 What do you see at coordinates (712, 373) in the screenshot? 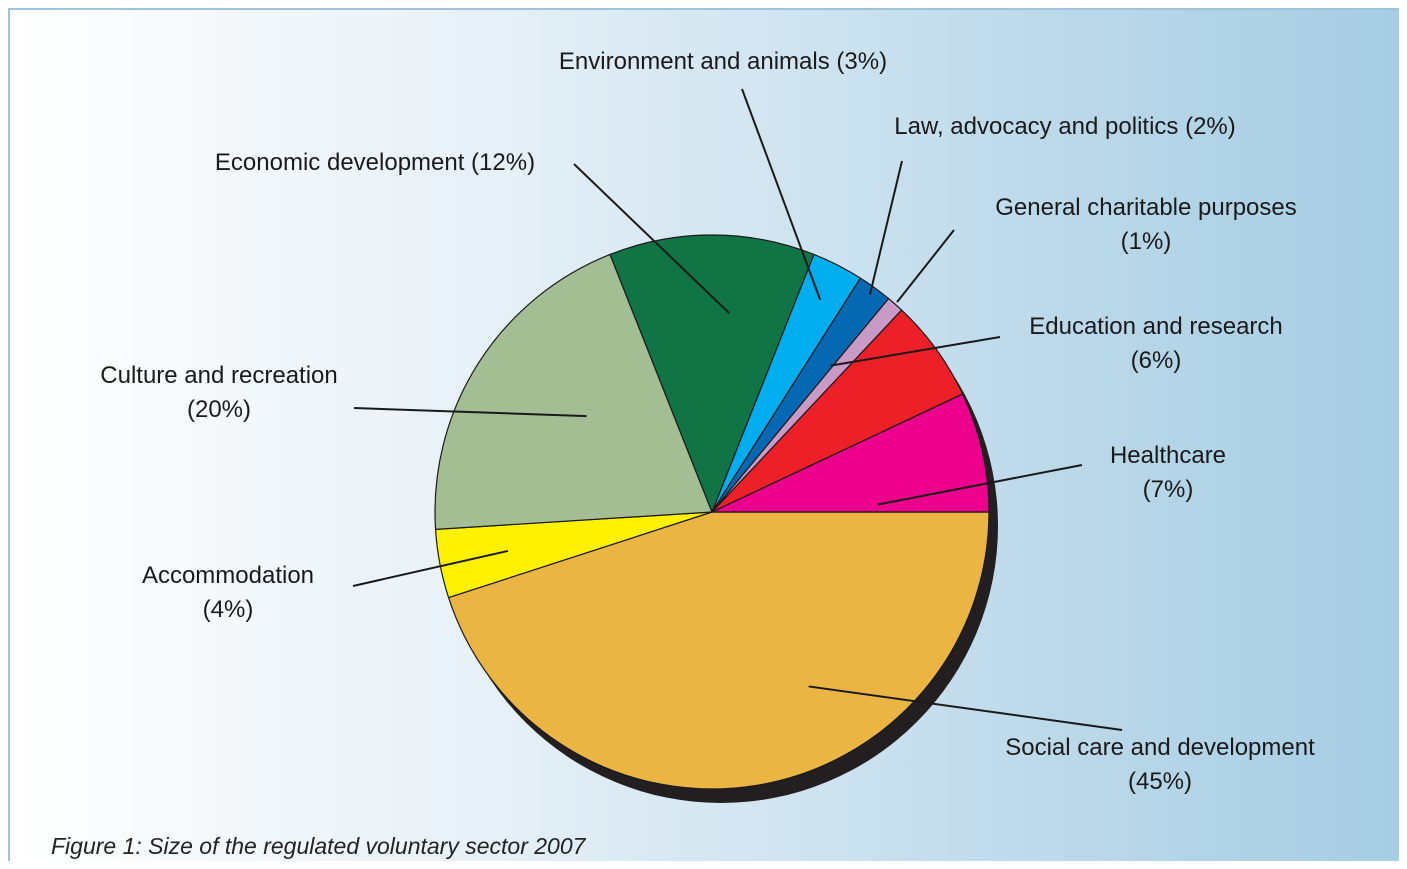
I see `pie-slice-economic-development` at bounding box center [712, 373].